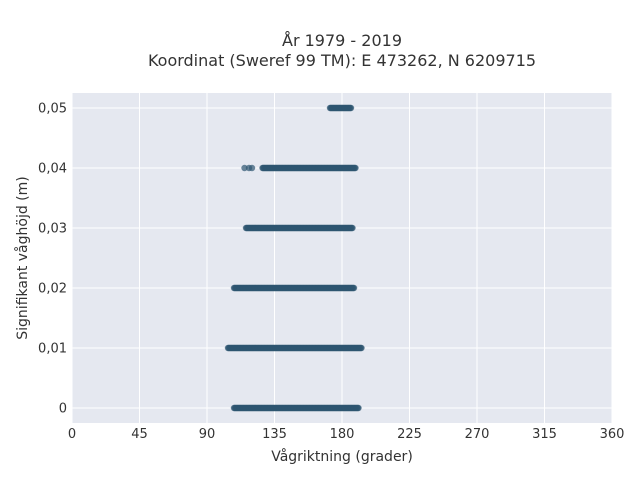 This screenshot has height=480, width=640. What do you see at coordinates (52, 259) in the screenshot?
I see `y-tick-labels: 0 0,01 0,02 0,03 0,04 0,05` at bounding box center [52, 259].